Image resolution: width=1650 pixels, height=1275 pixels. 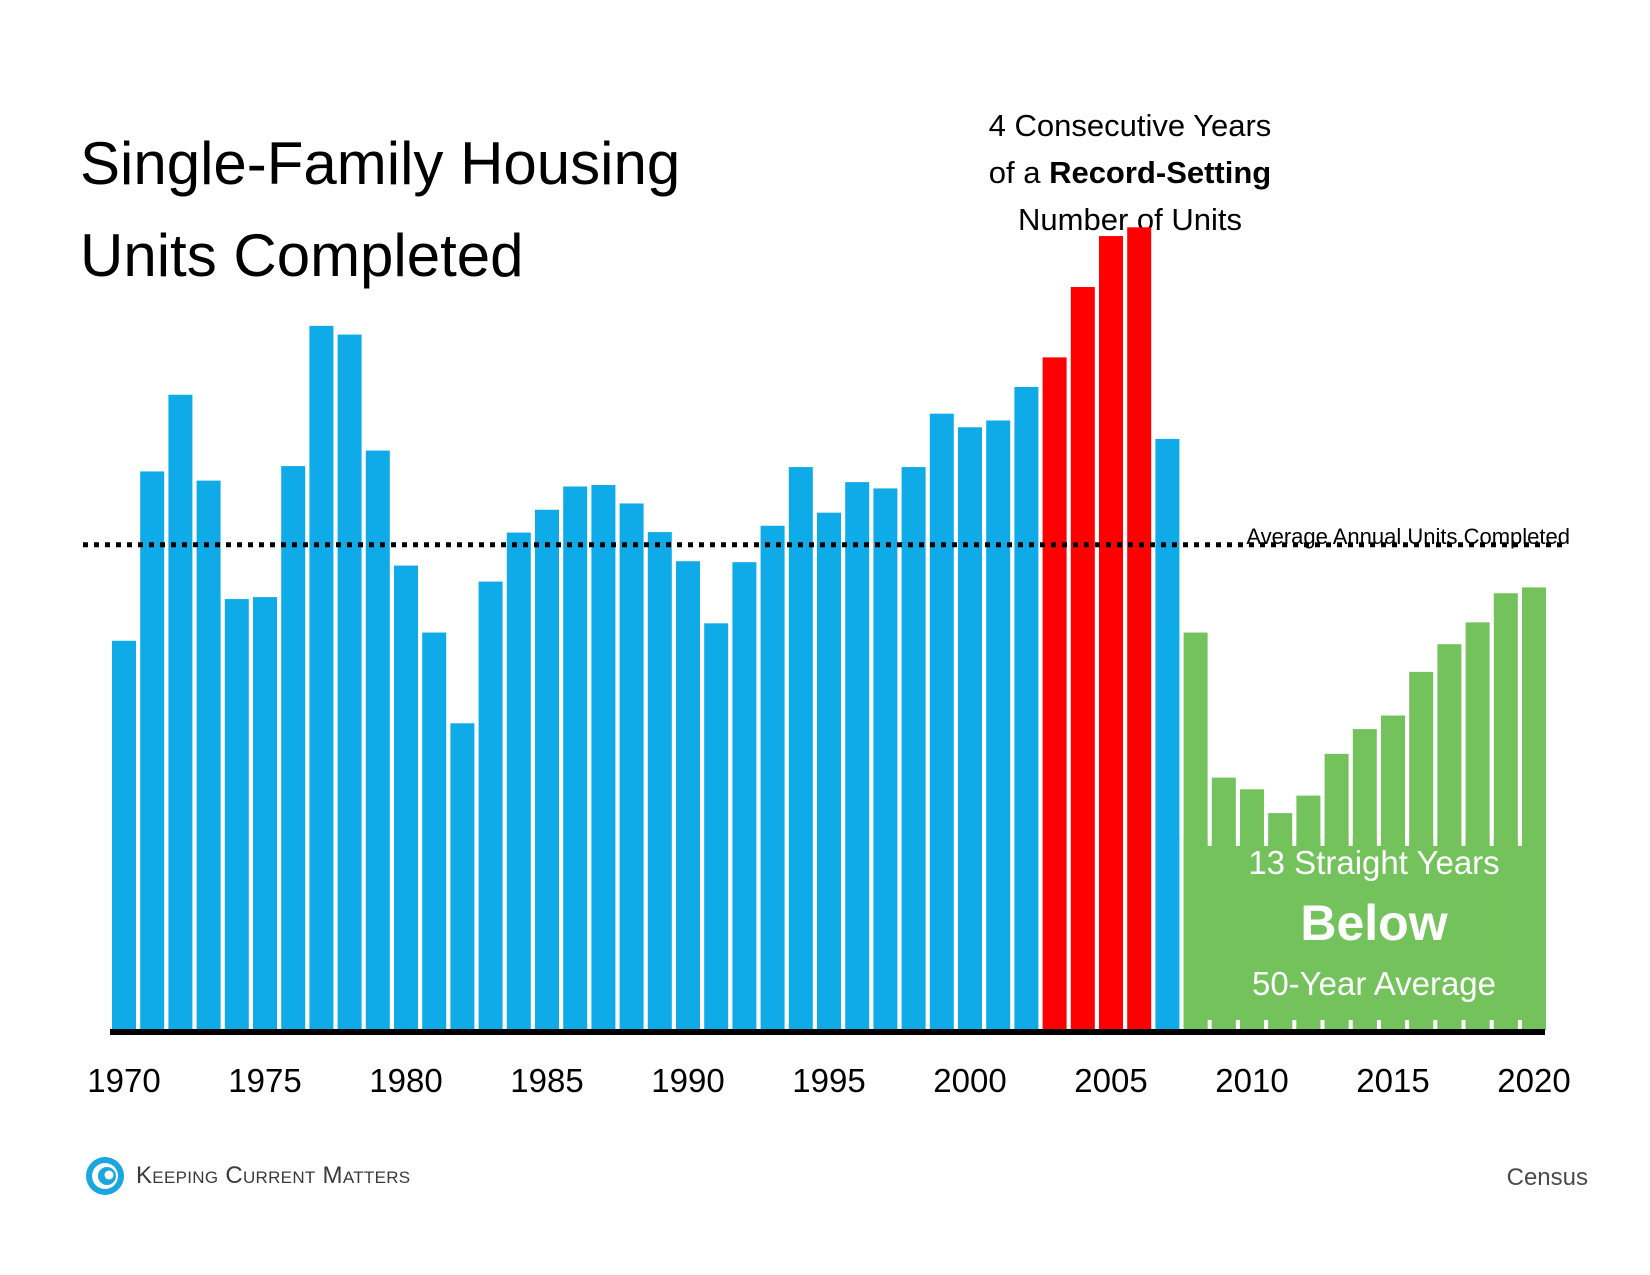 What do you see at coordinates (302, 255) in the screenshot?
I see `chart-title-line2: Units Completed` at bounding box center [302, 255].